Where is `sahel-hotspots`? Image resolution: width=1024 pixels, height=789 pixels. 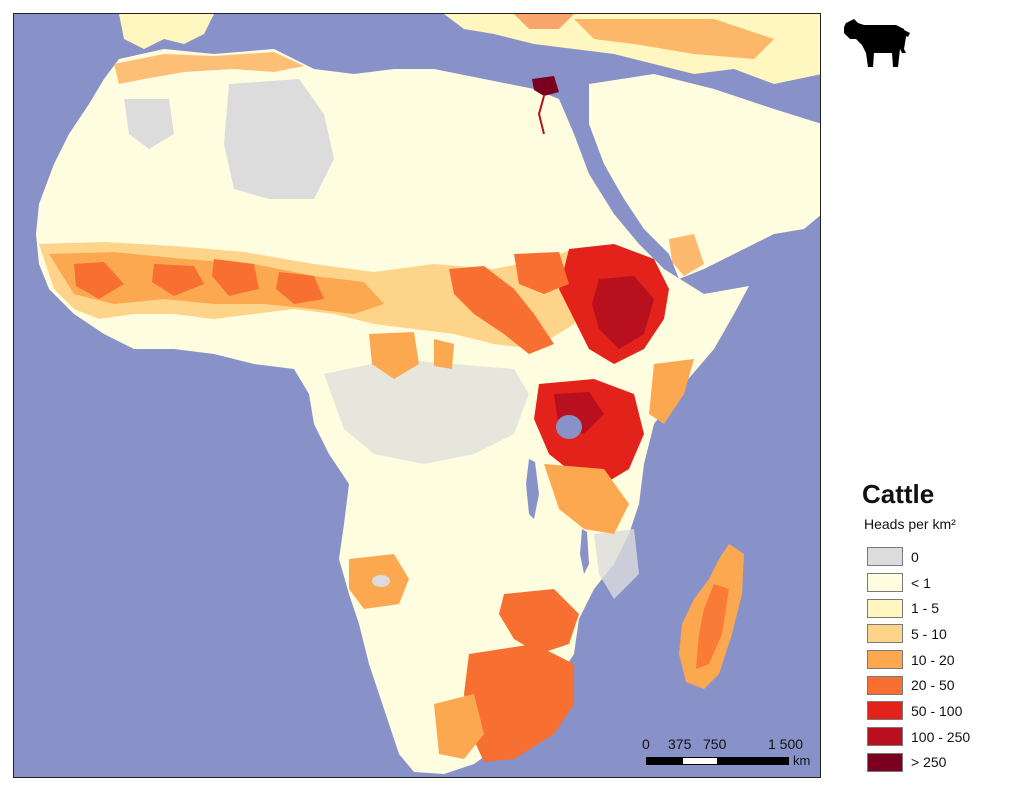 sahel-hotspots is located at coordinates (199, 281).